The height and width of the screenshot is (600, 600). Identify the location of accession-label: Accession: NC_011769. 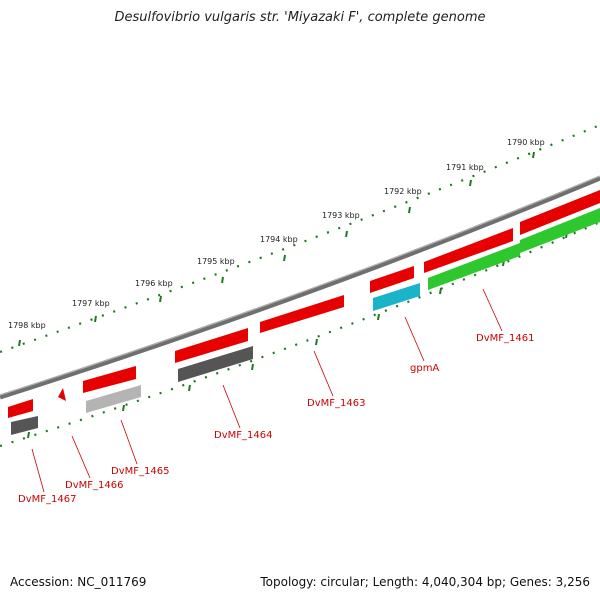
(78, 582).